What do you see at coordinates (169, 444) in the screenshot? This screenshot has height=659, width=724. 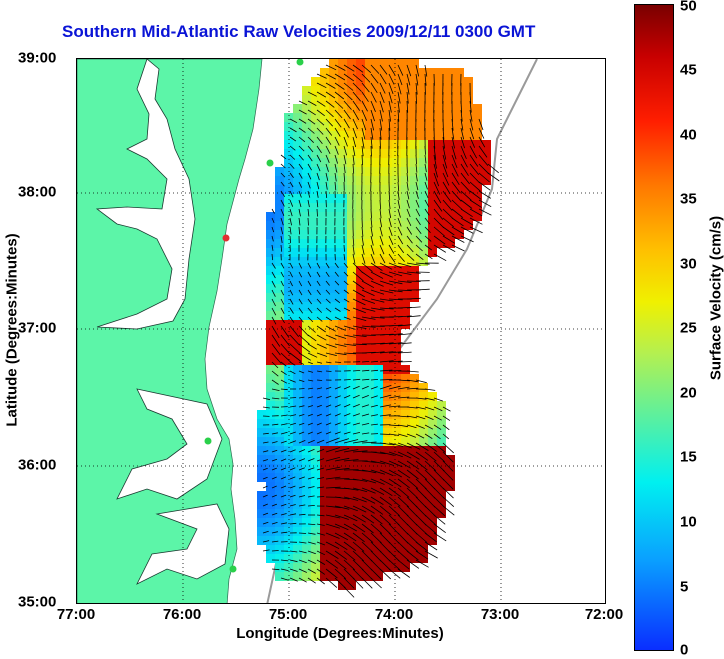 I see `sound-water` at bounding box center [169, 444].